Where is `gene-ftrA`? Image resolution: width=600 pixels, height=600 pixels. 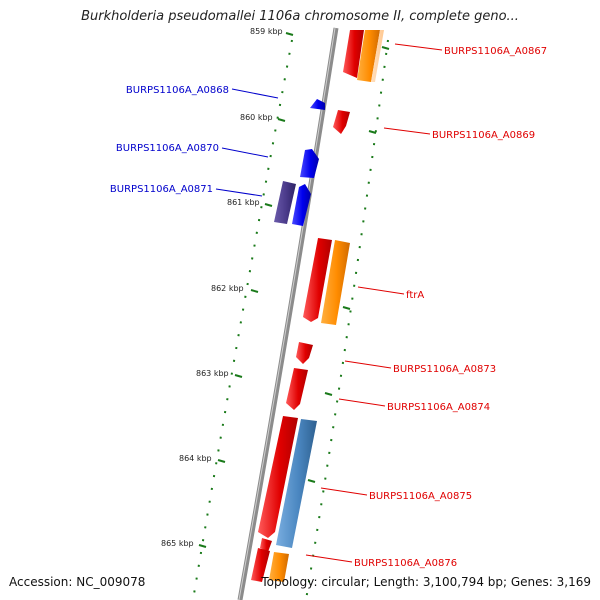 gene-ftrA is located at coordinates (317, 280).